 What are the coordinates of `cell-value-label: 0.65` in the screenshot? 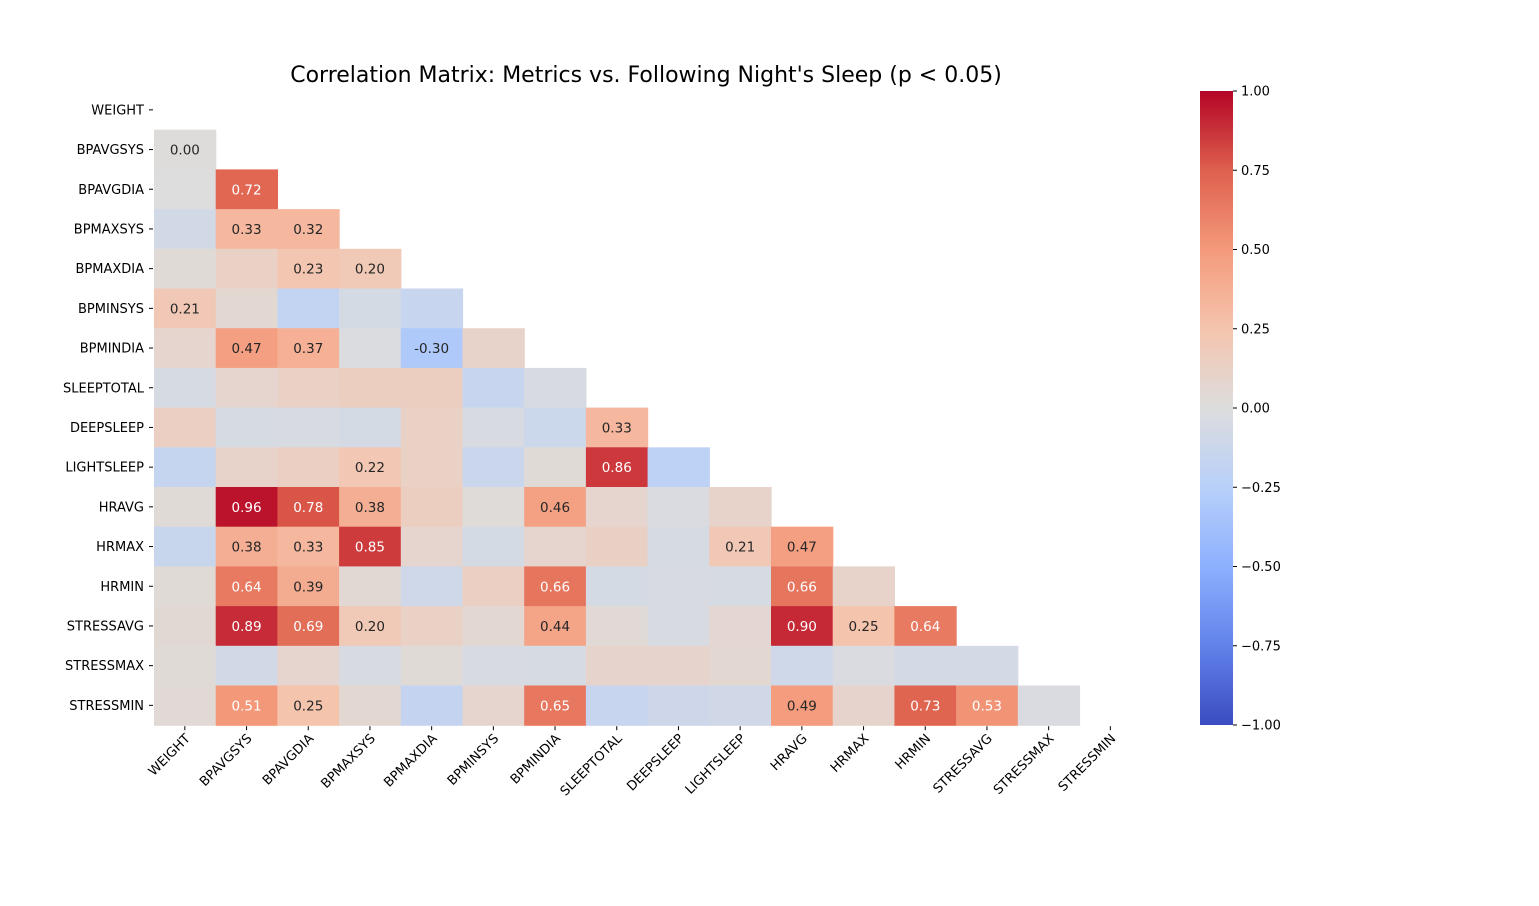 It's located at (555, 706).